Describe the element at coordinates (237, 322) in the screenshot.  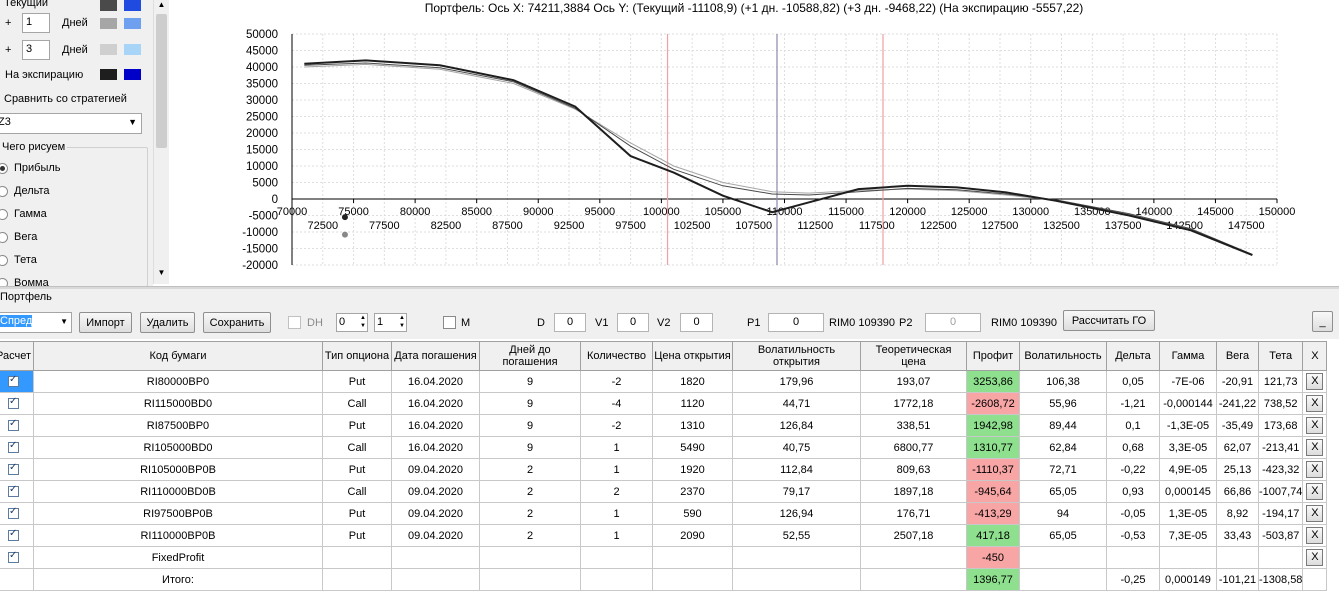
I see `save-button: Сохранить` at that location.